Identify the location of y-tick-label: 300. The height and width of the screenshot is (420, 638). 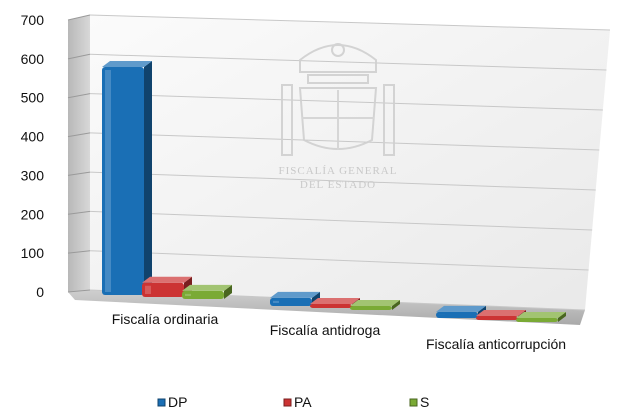
(33, 175).